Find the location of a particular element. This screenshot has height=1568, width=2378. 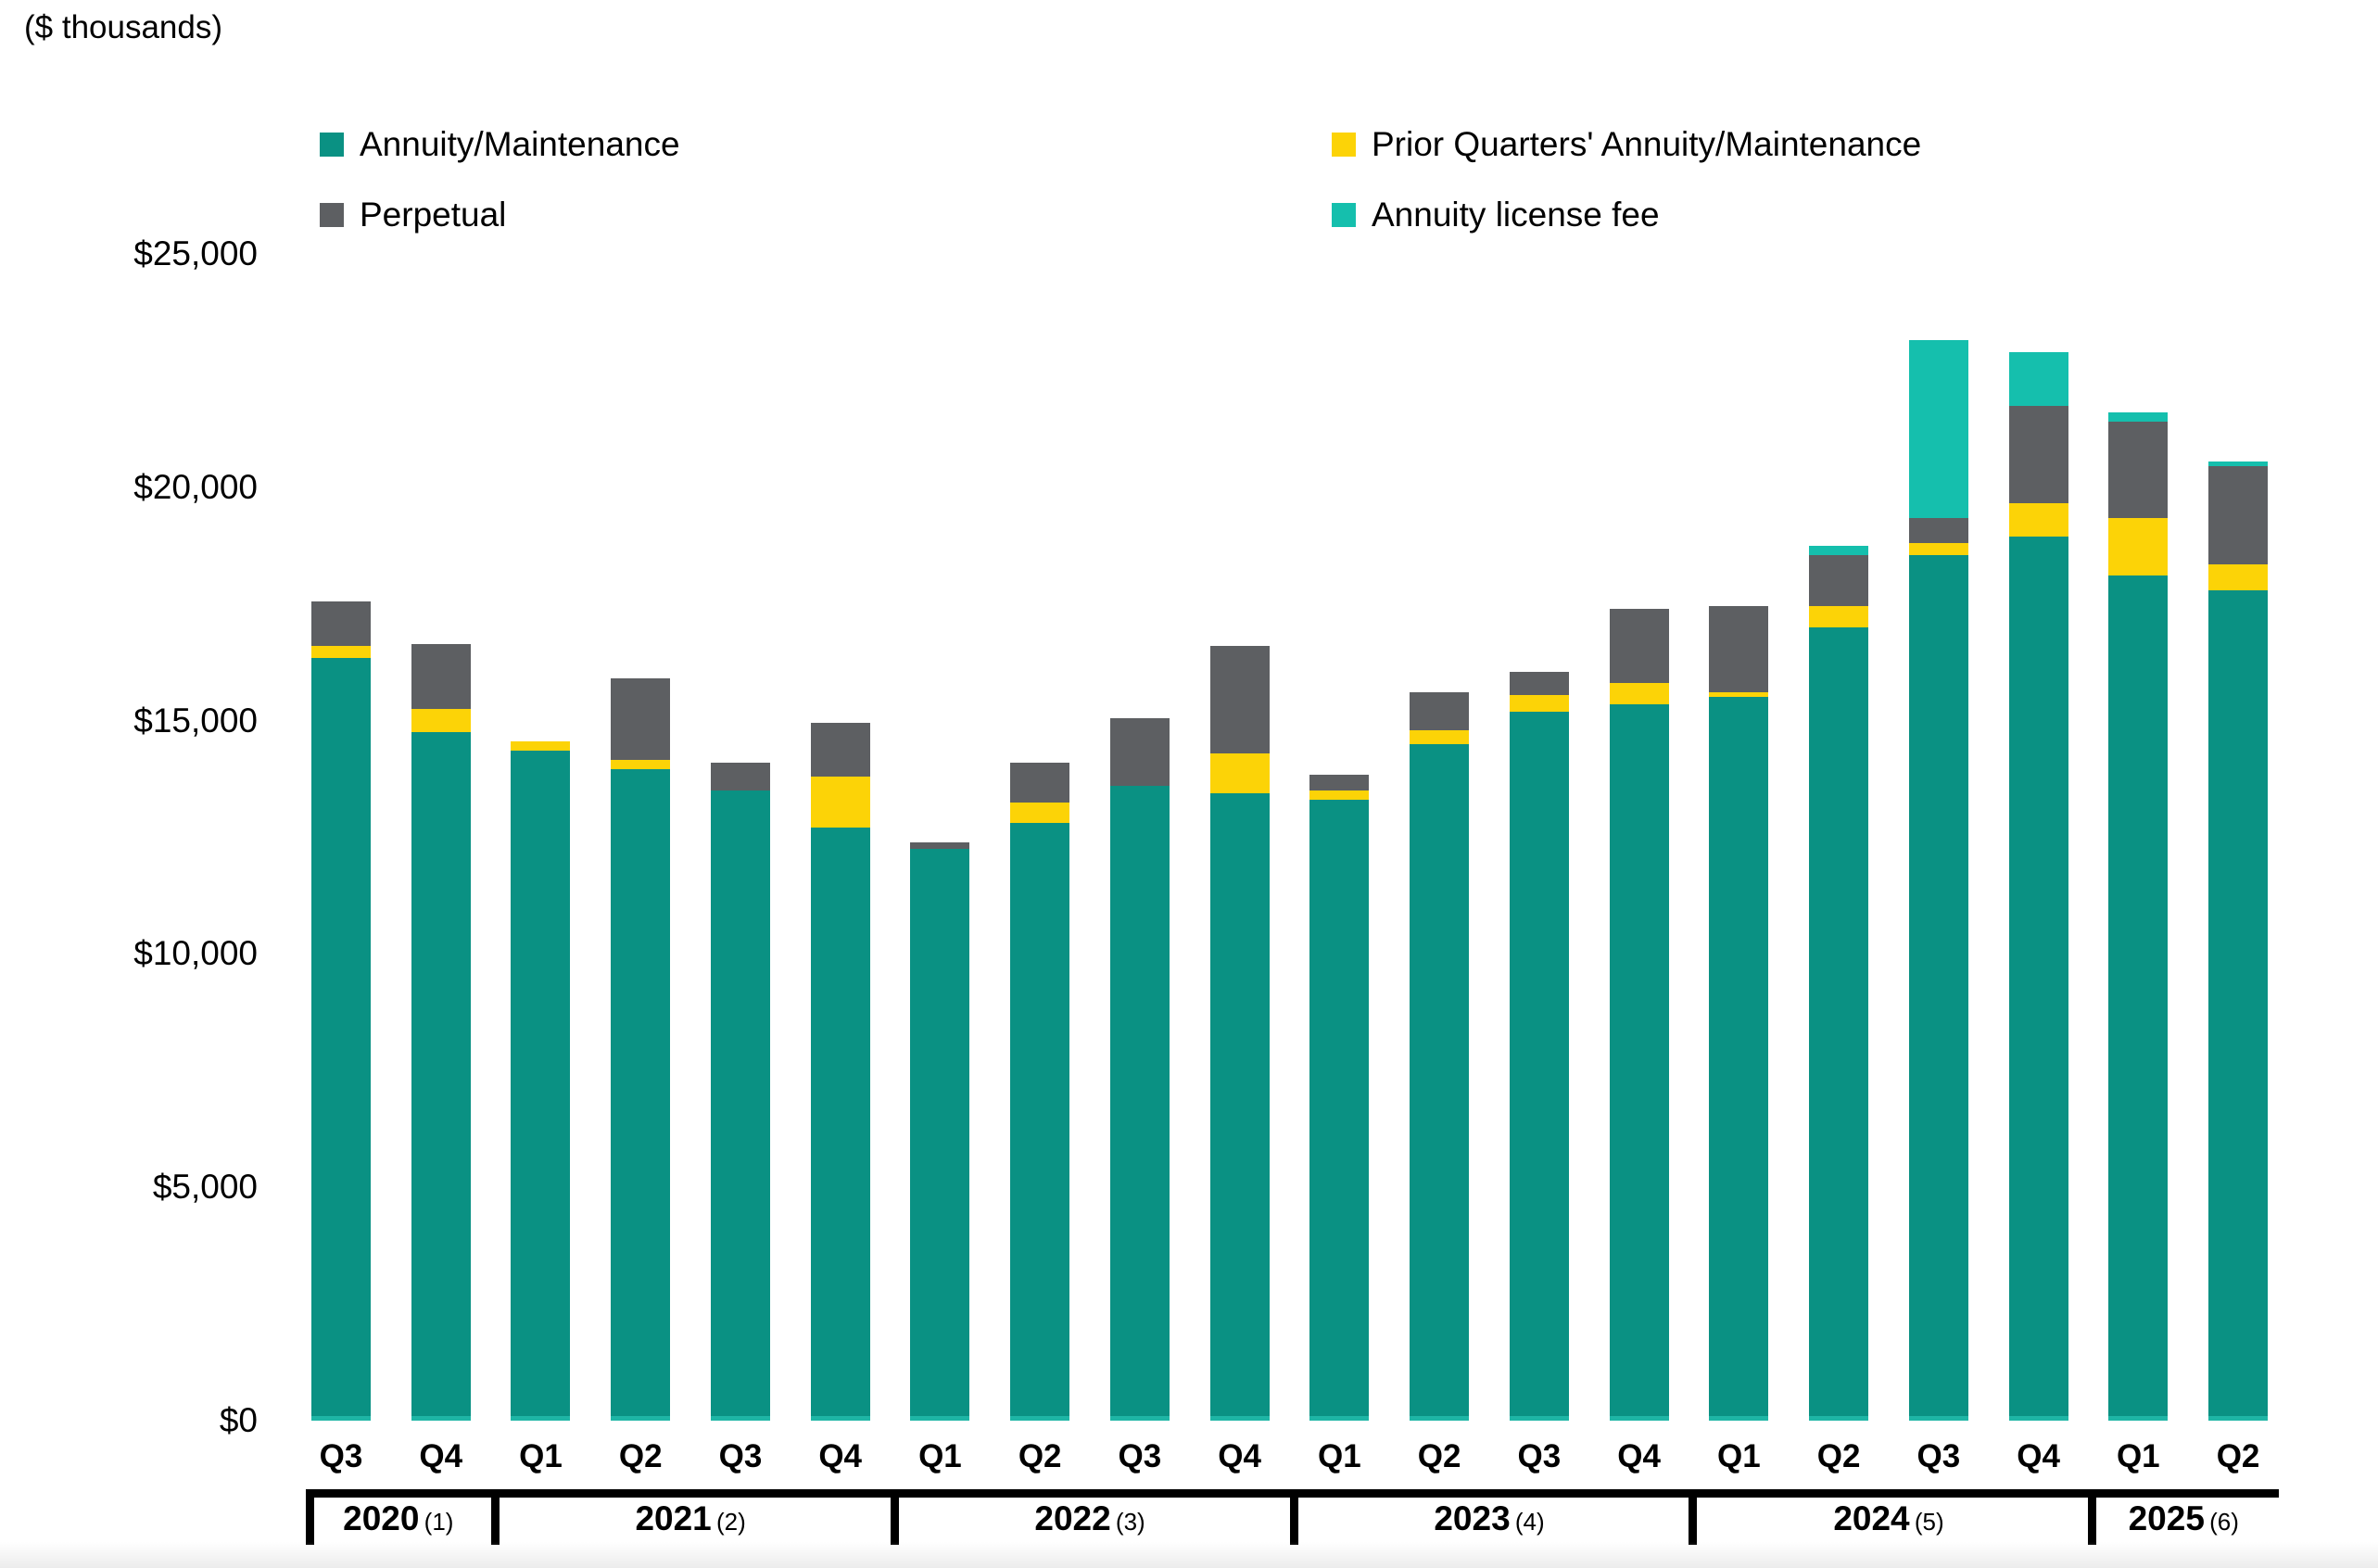

y-axis-tick-label: $15,000 is located at coordinates (195, 720).